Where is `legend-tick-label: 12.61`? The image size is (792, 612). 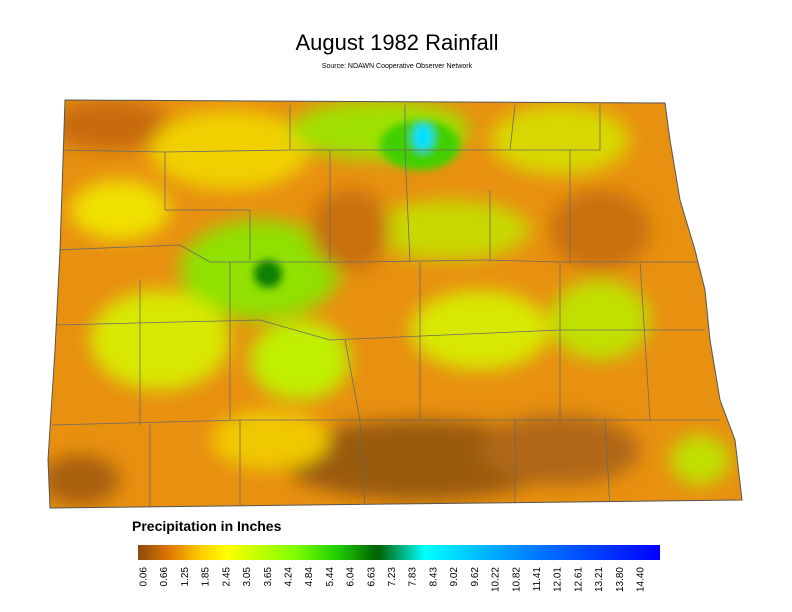
legend-tick-label: 12.61 is located at coordinates (578, 579).